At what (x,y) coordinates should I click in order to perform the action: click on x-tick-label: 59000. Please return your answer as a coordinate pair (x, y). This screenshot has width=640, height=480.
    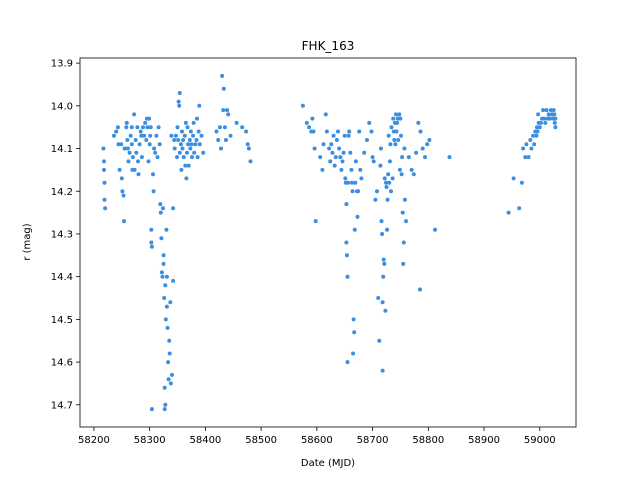
    Looking at the image, I should click on (540, 440).